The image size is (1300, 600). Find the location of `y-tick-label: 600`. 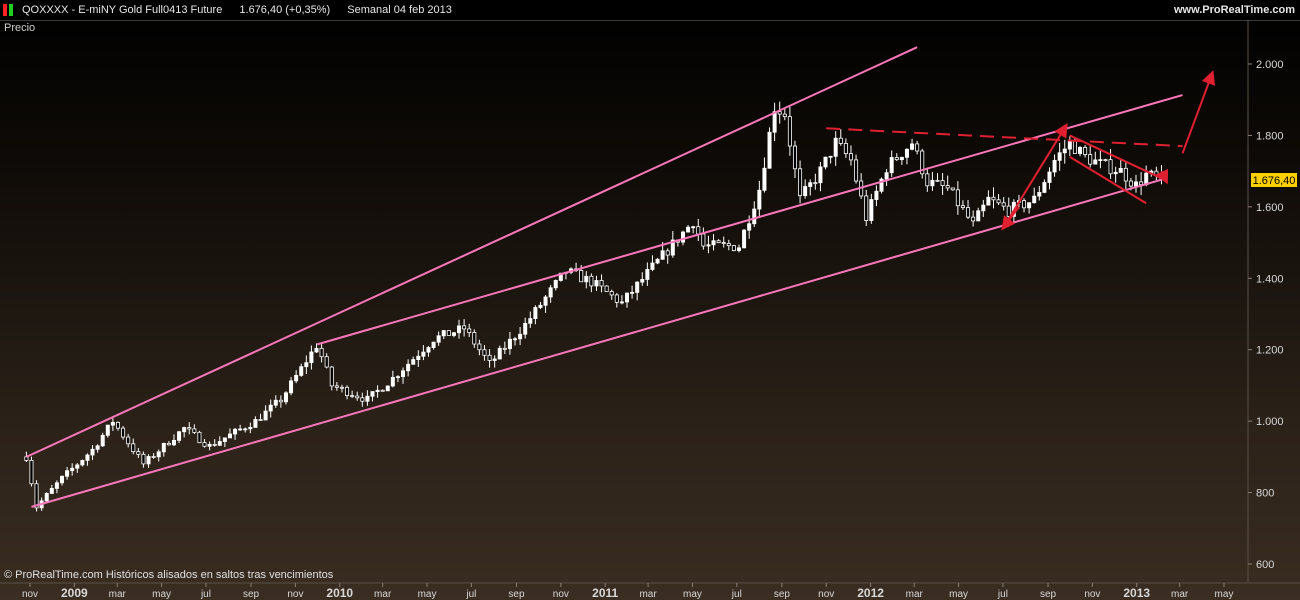

y-tick-label: 600 is located at coordinates (1265, 565).